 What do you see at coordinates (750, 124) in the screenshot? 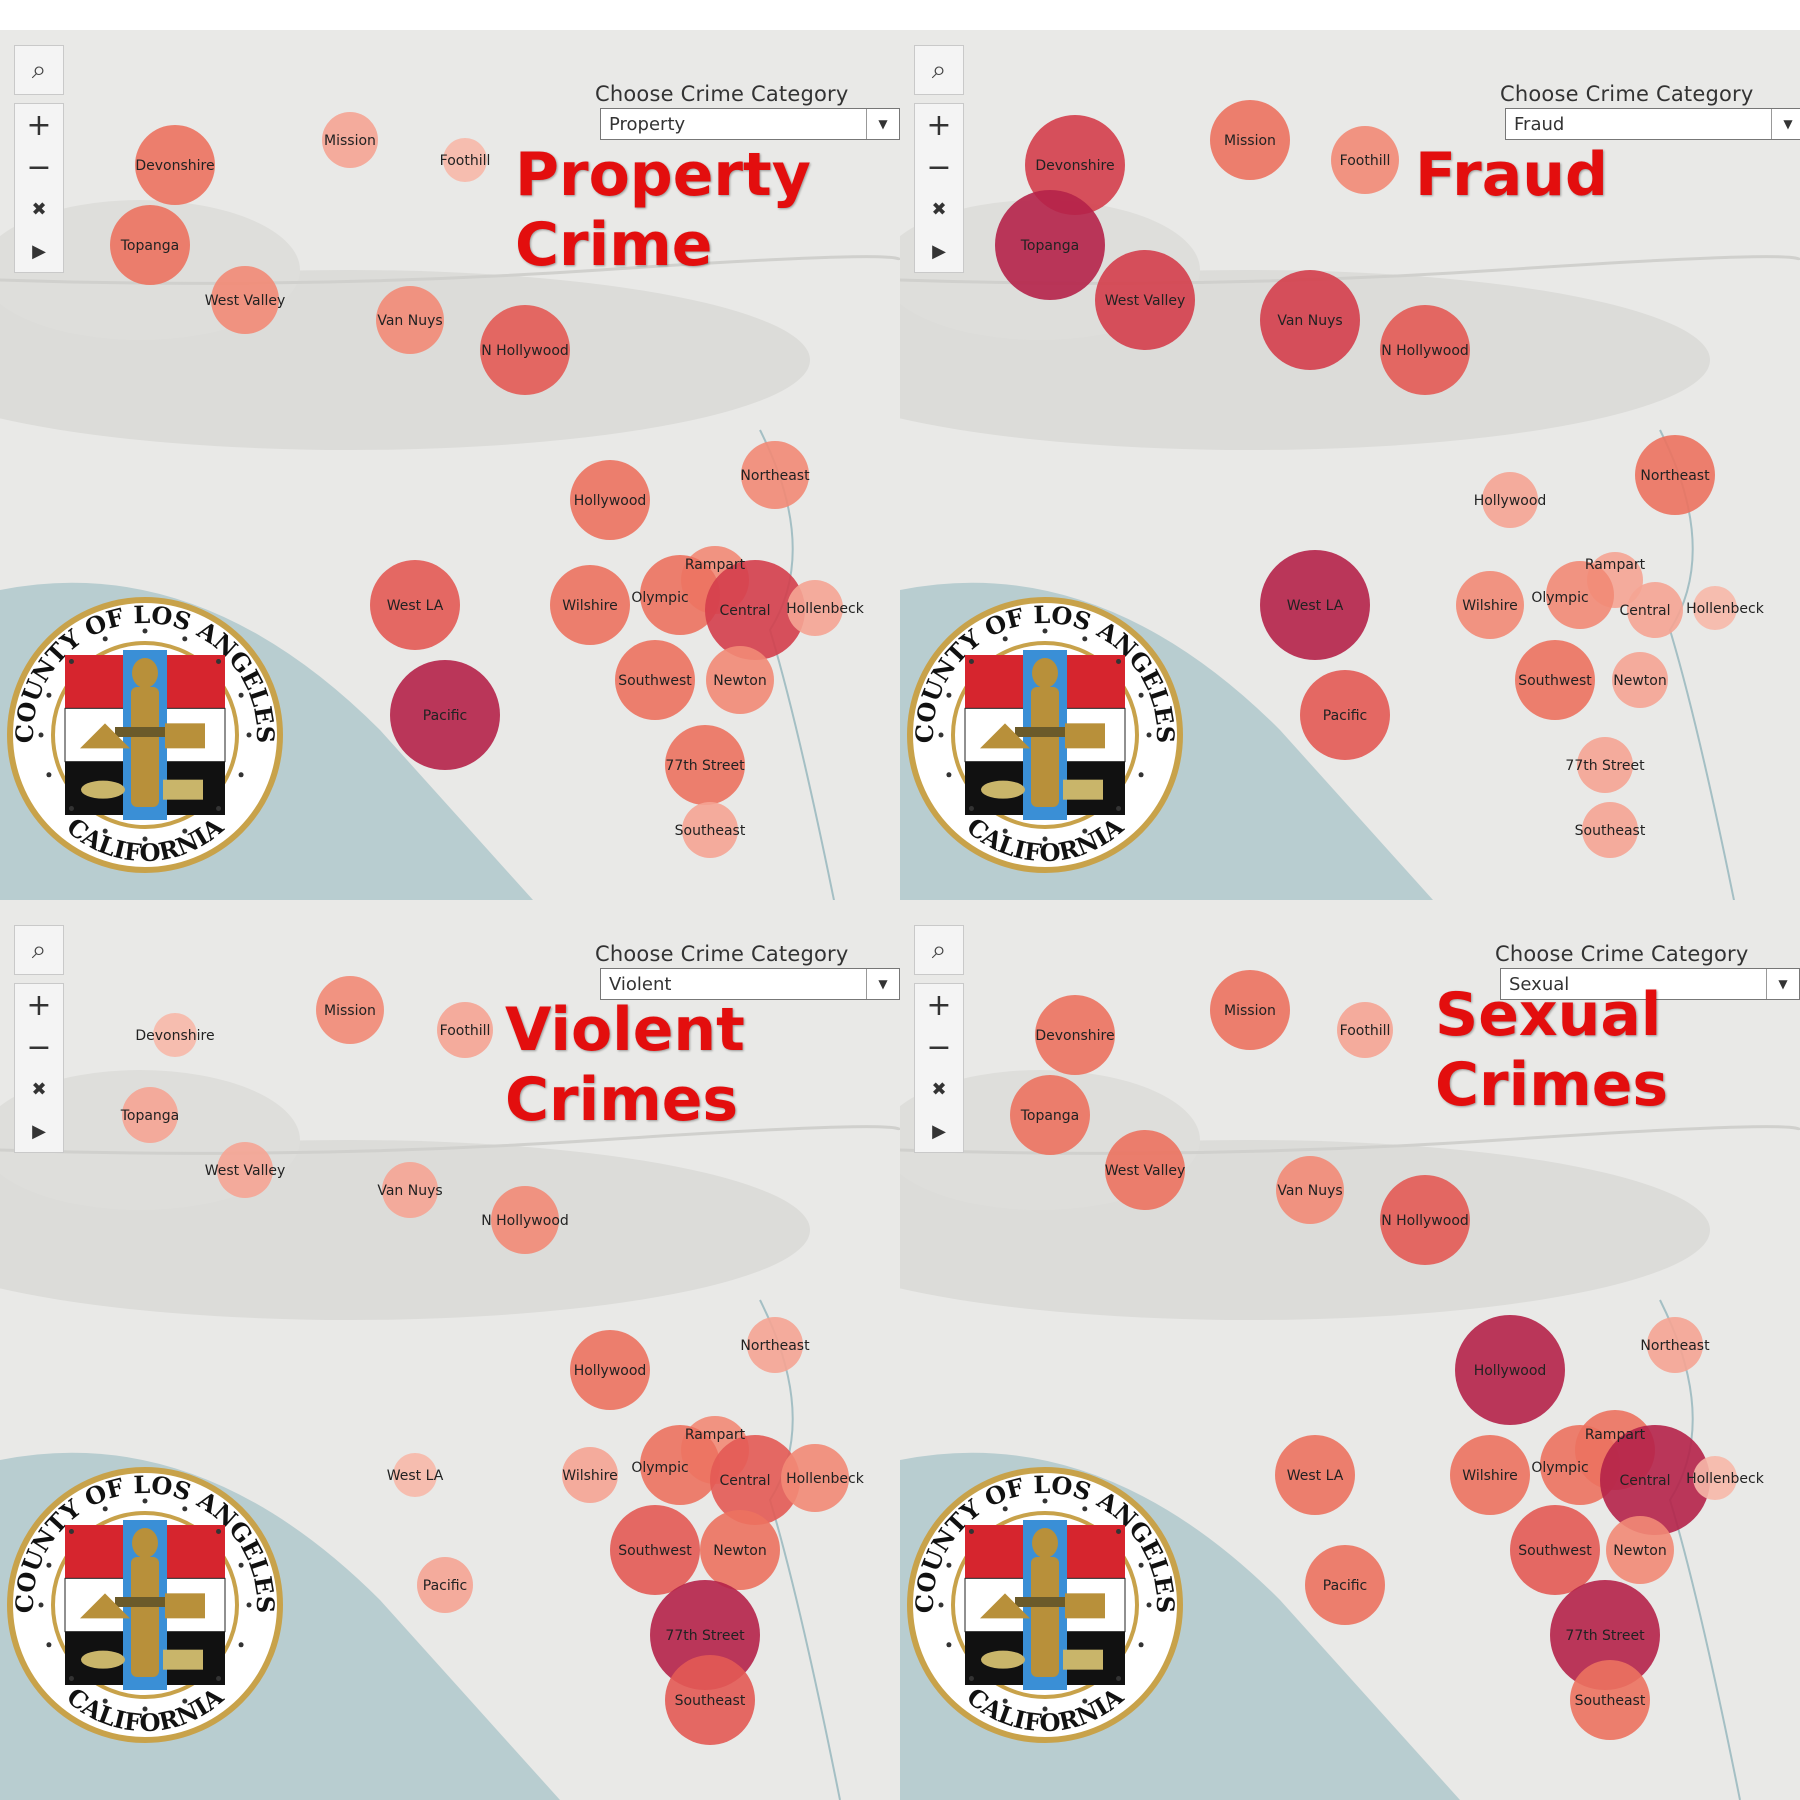
I see `crime-category-dropdown: Property ▼` at bounding box center [750, 124].